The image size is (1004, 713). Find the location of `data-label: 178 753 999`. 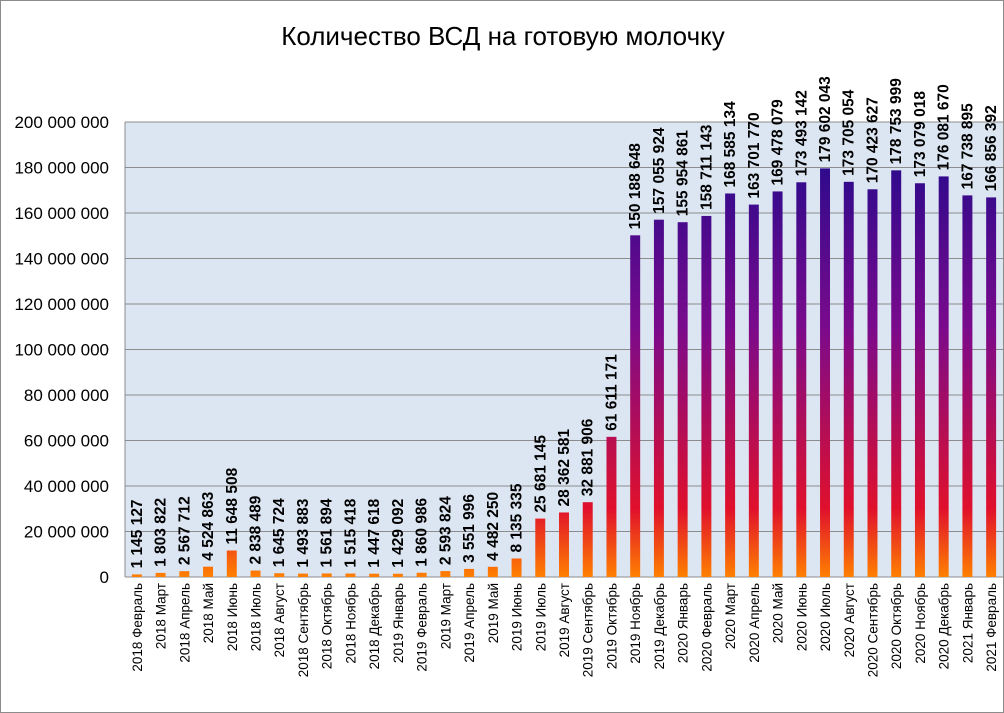

data-label: 178 753 999 is located at coordinates (896, 121).